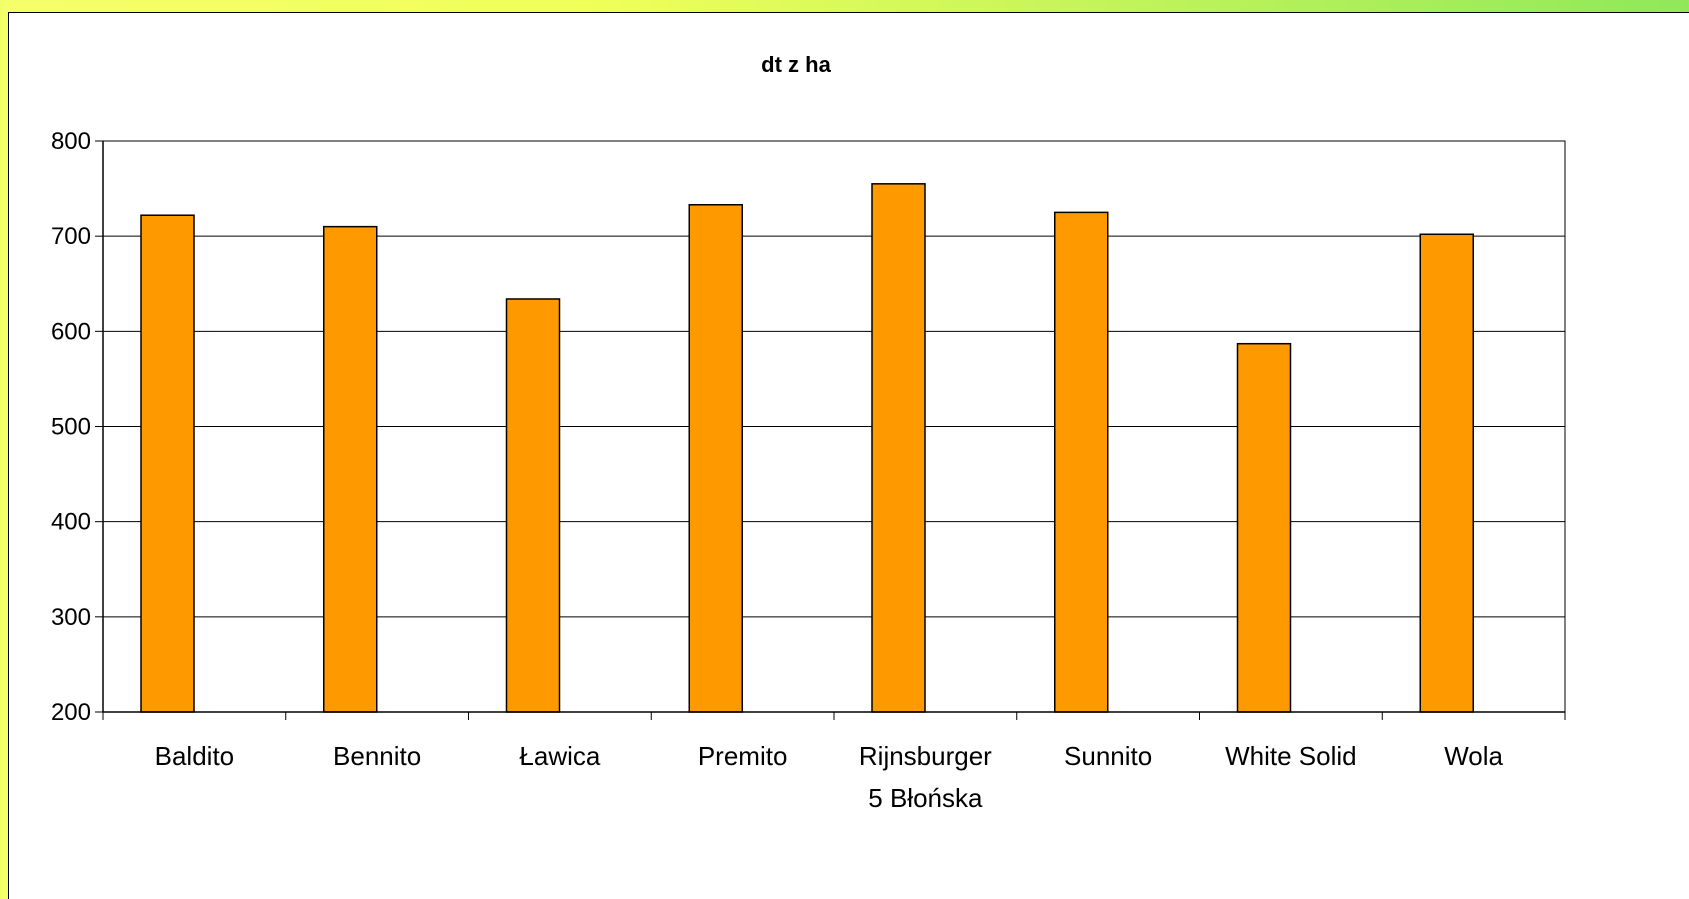  Describe the element at coordinates (1108, 756) in the screenshot. I see `x-tick-label: Sunnito` at that location.